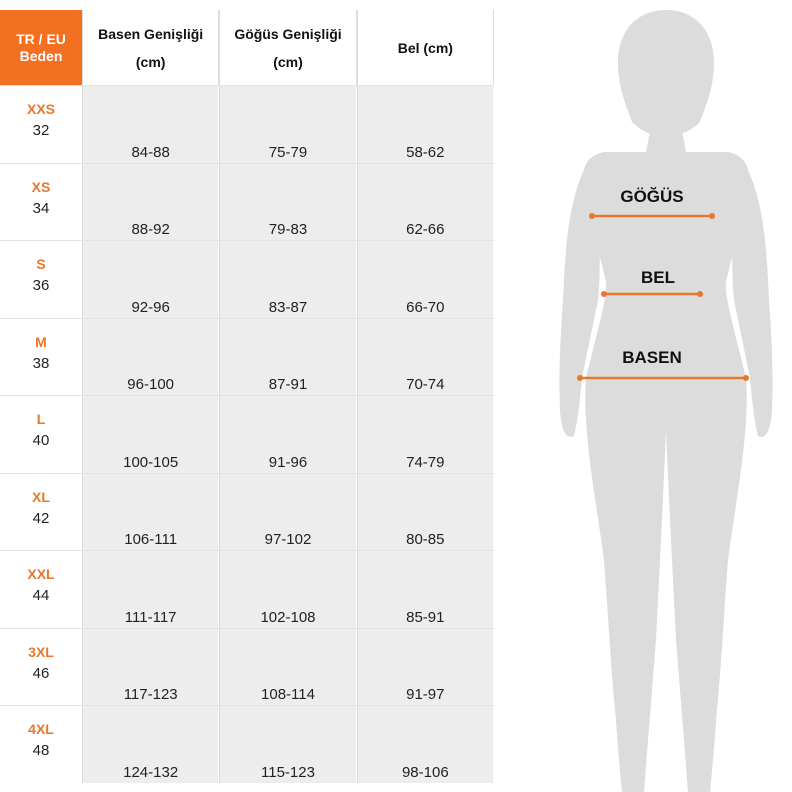 This screenshot has height=792, width=792. Describe the element at coordinates (151, 279) in the screenshot. I see `hip-value-cell: 92-96` at that location.